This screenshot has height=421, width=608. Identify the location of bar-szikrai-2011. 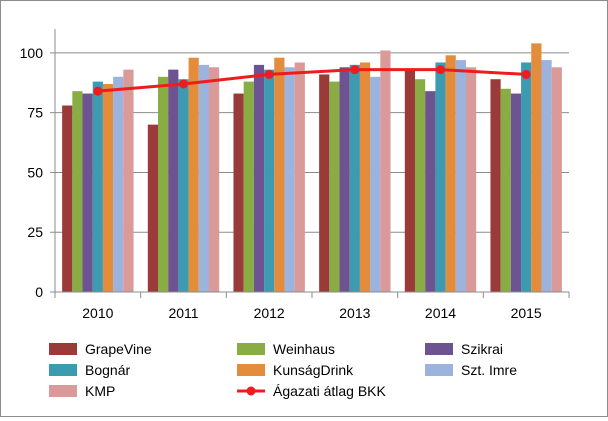
(173, 181).